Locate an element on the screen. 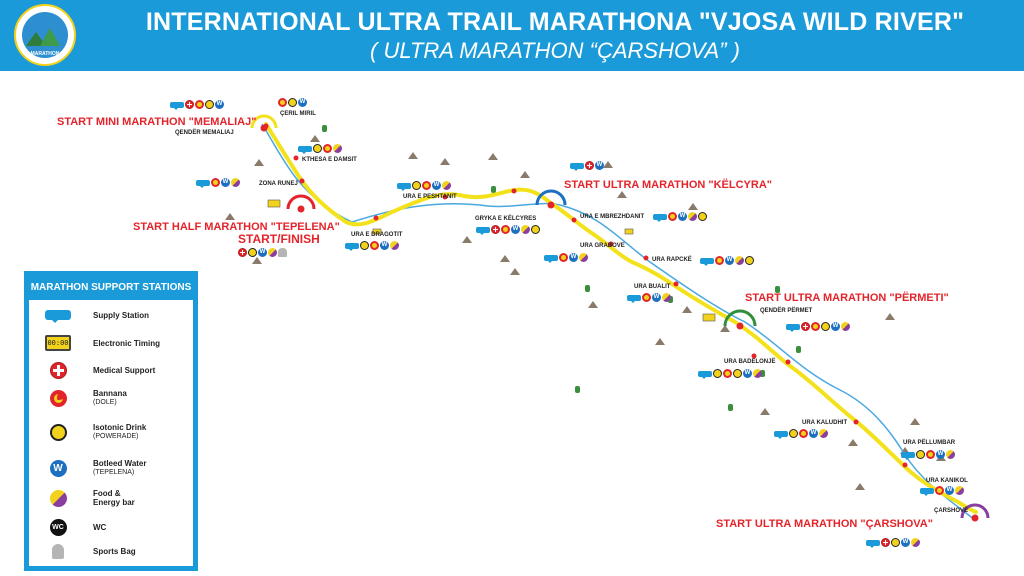 This screenshot has height=576, width=1024. legend-timing-label: Electronic Timing is located at coordinates (126, 343).